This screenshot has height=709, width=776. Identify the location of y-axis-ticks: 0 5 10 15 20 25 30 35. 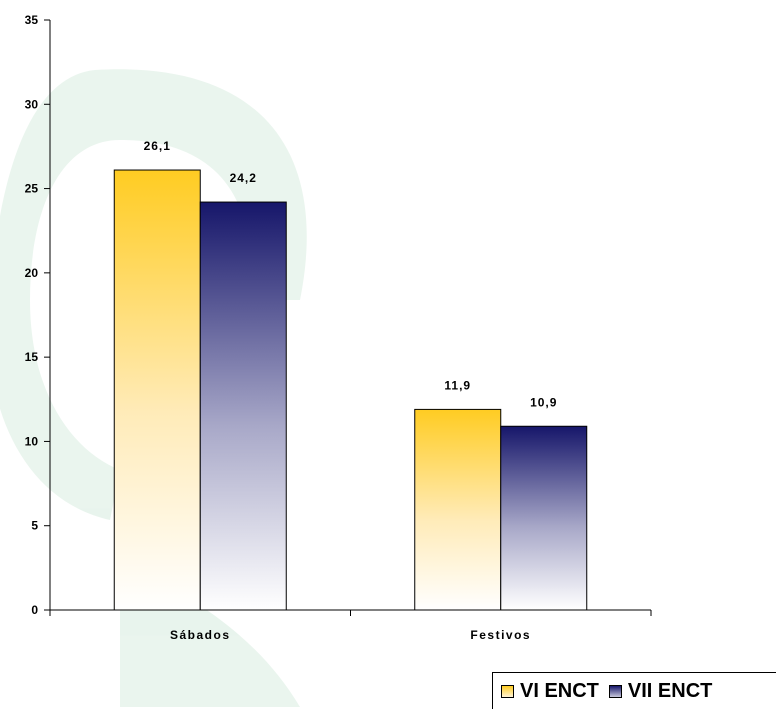
(37, 315).